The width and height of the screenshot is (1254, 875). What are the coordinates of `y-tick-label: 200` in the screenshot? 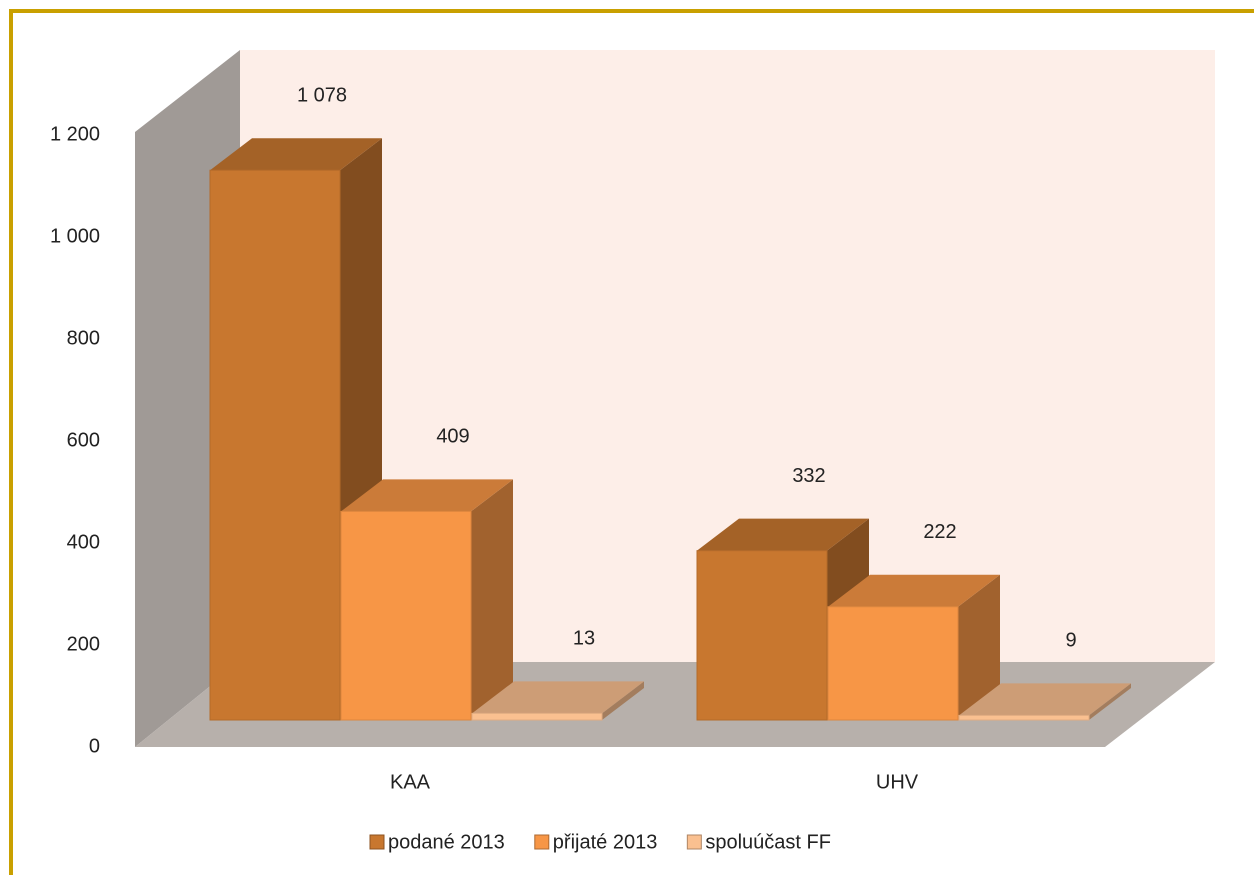 It's located at (83, 644).